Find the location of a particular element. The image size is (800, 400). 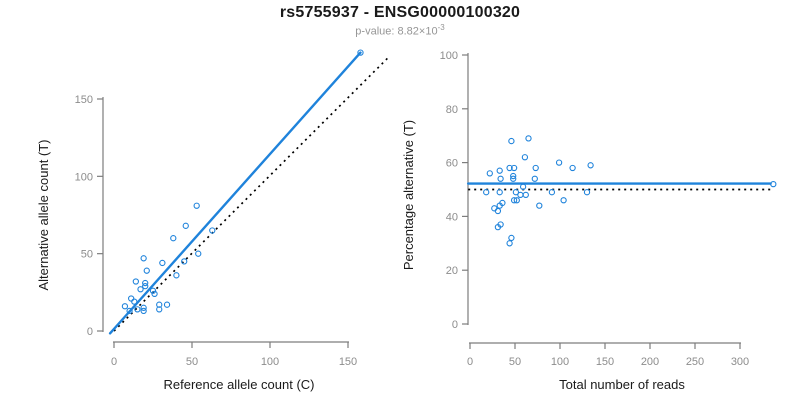

y-axis-title: Alternative allele count (T) is located at coordinates (43, 214).